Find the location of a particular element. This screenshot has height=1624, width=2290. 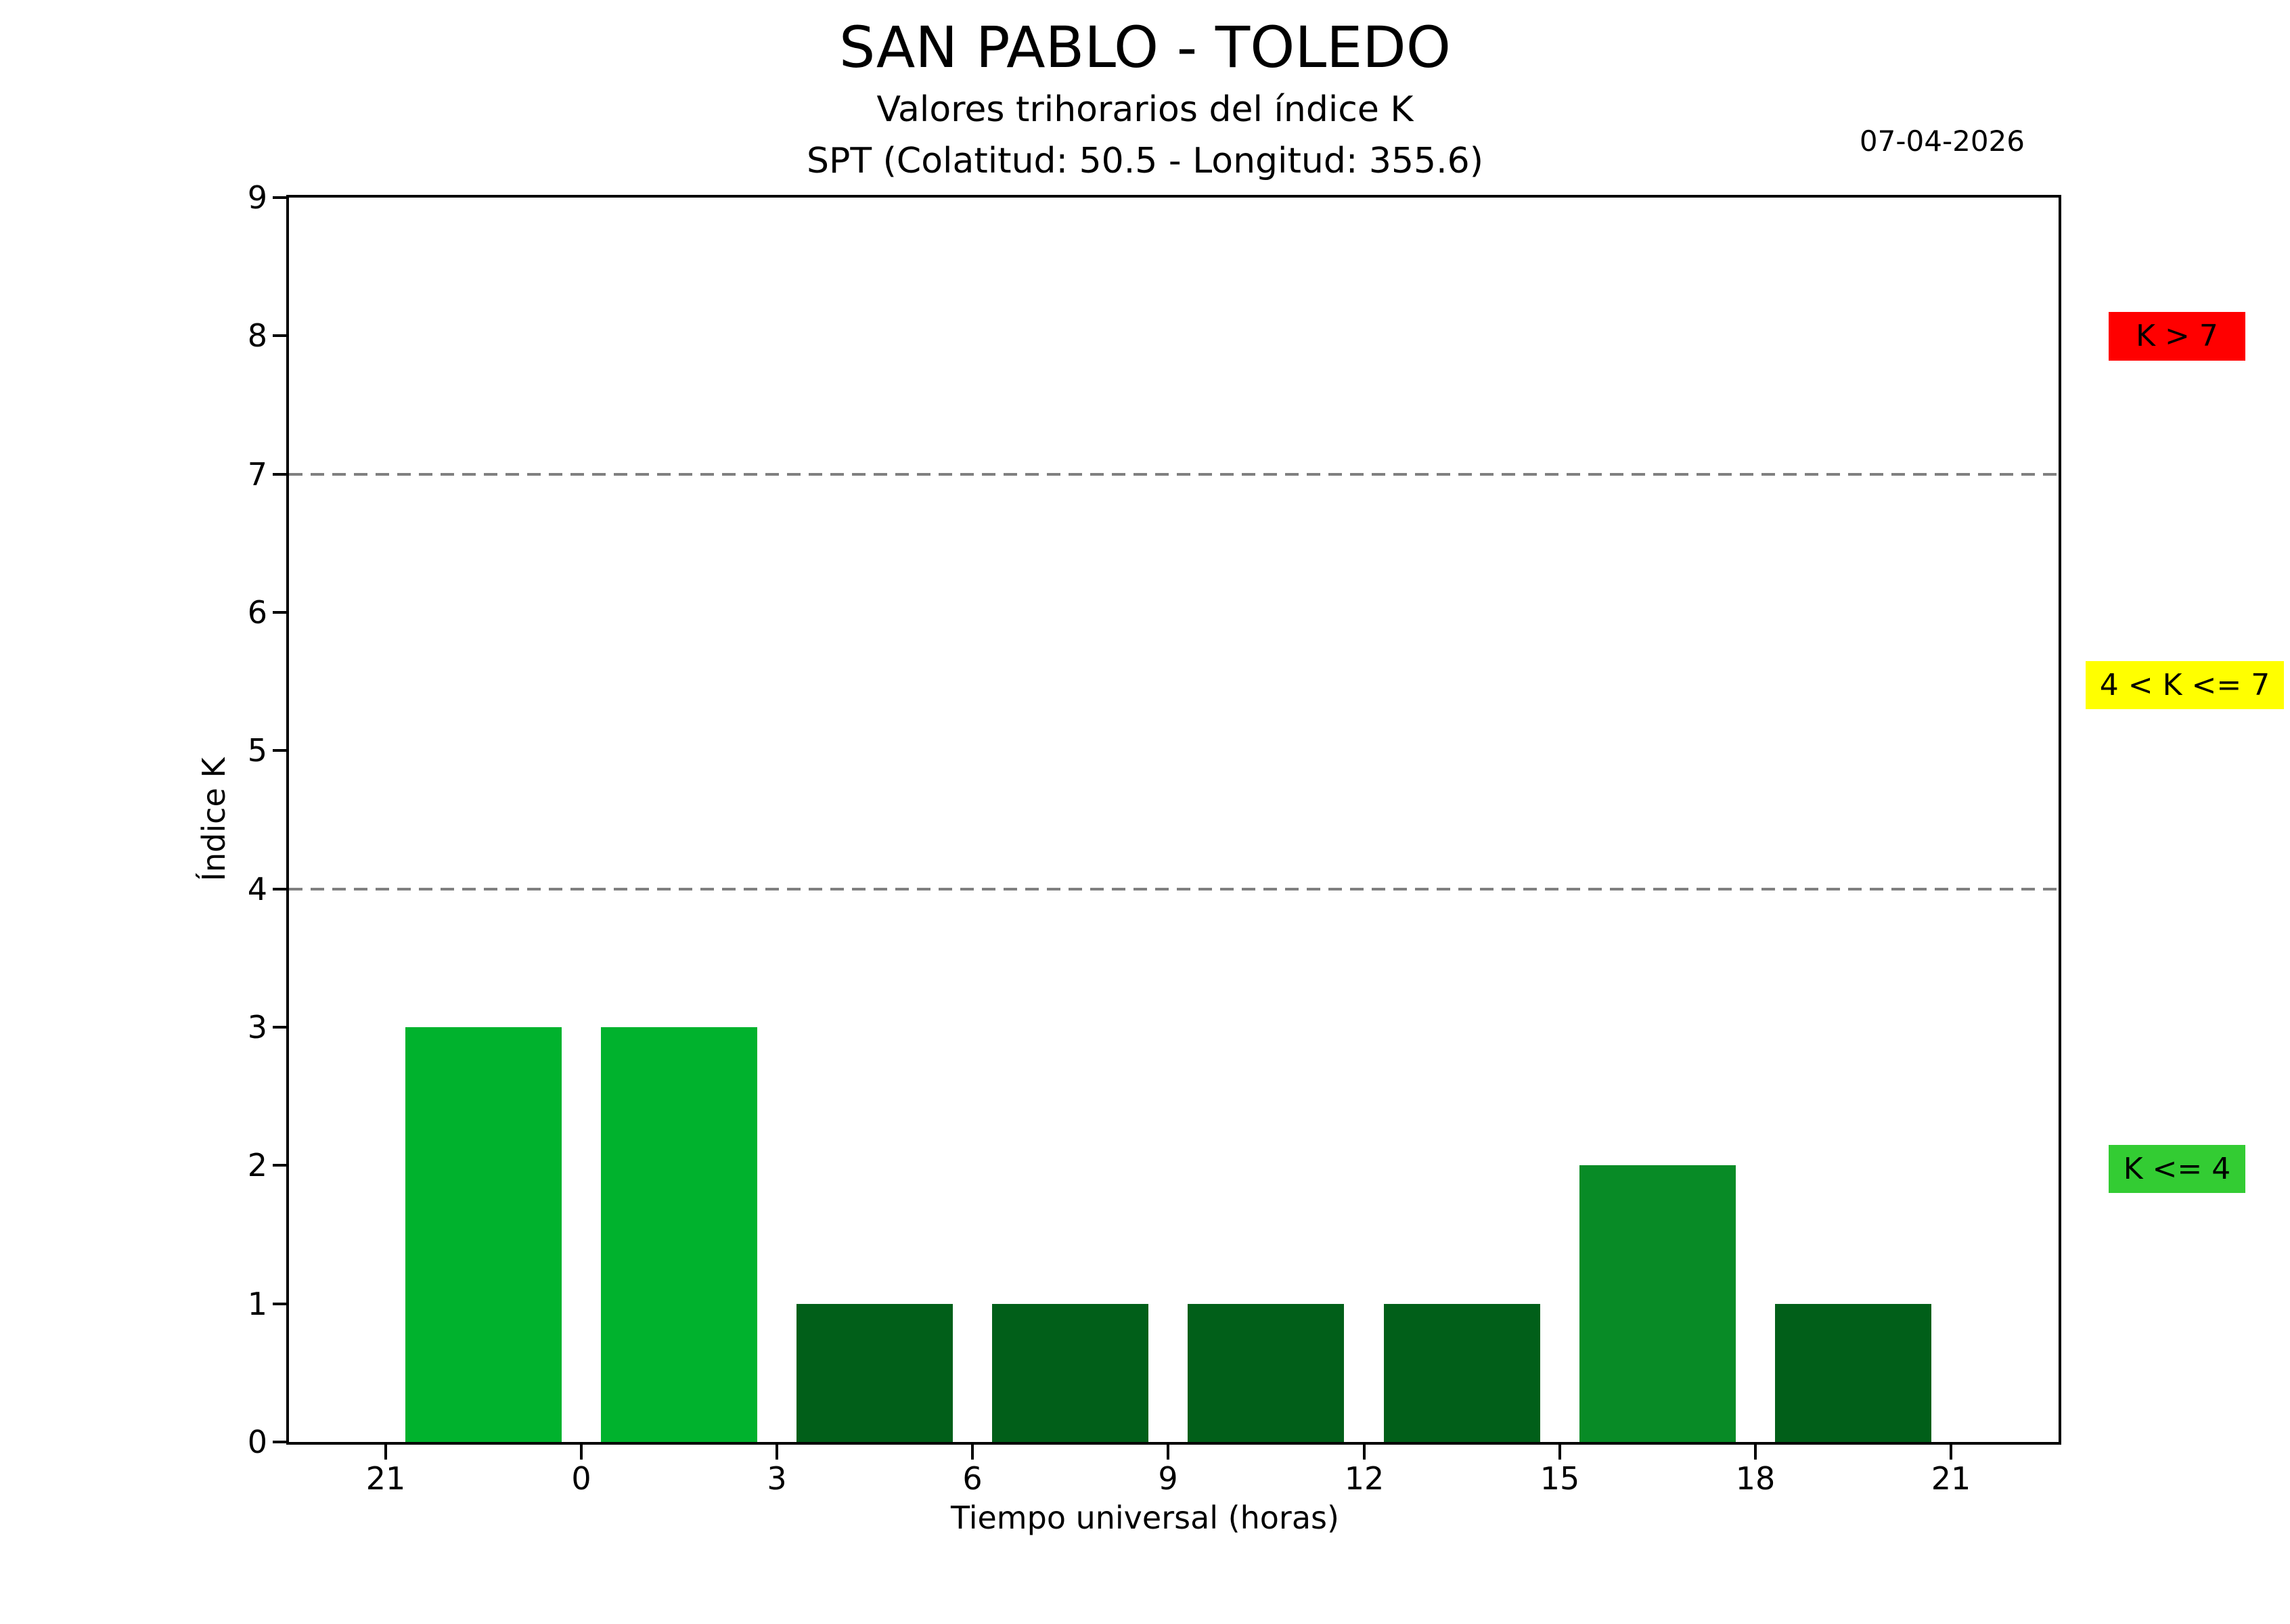

legend-k-gt-7: K > 7 is located at coordinates (2177, 336).